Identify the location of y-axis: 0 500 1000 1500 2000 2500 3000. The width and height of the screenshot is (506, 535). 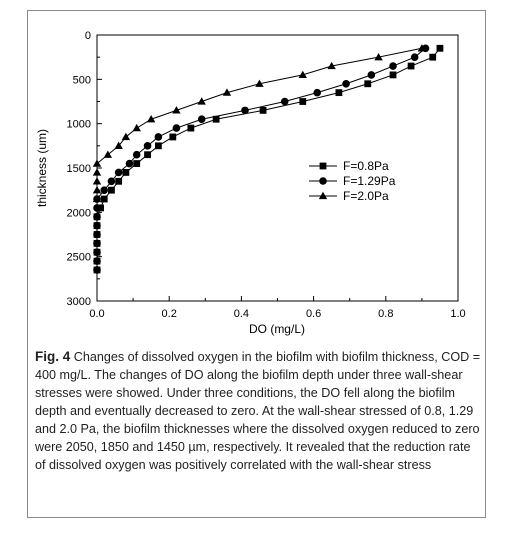
(84, 169).